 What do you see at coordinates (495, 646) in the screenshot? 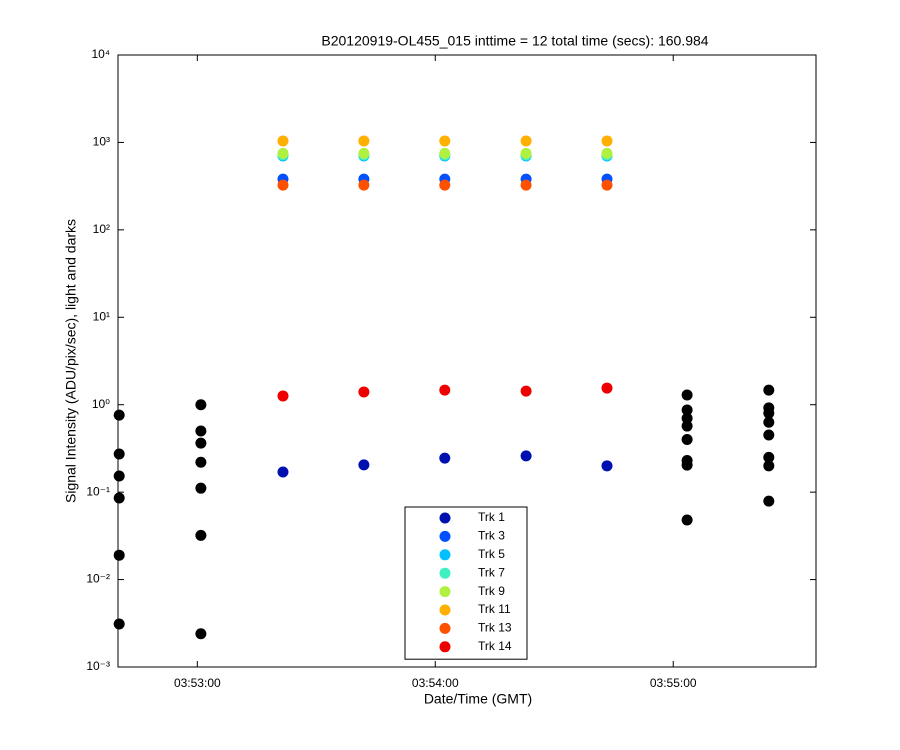
I see `legend-label: Trk 14` at bounding box center [495, 646].